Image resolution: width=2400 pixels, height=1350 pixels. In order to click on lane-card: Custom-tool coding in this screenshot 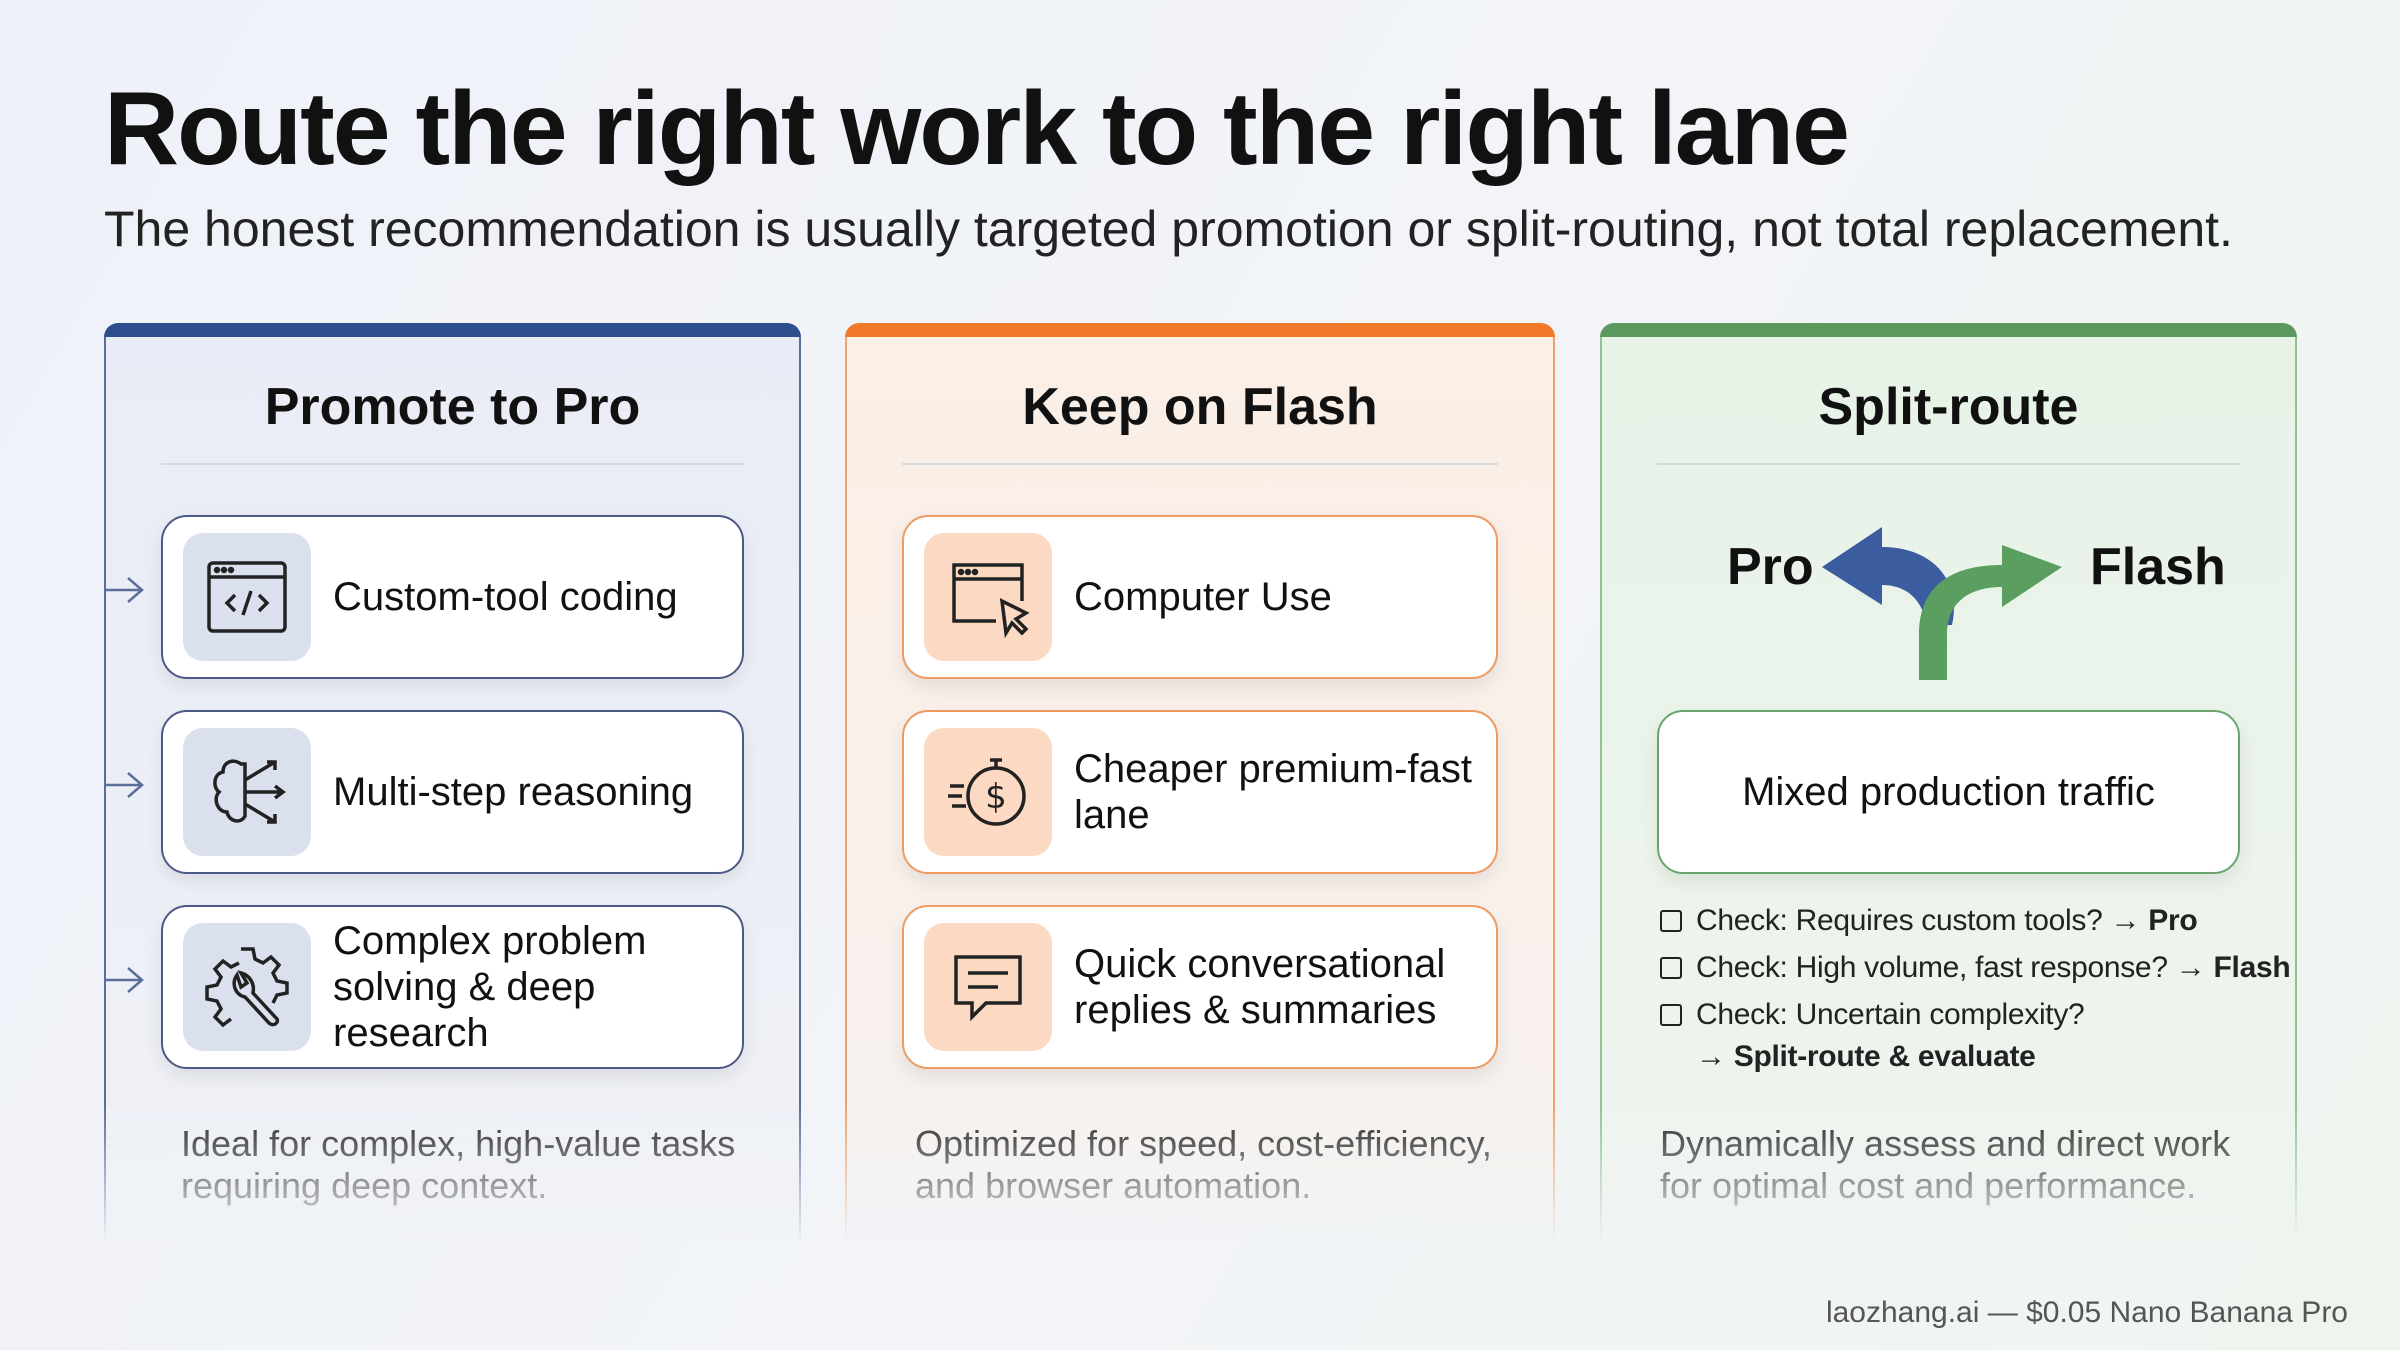, I will do `click(452, 597)`.